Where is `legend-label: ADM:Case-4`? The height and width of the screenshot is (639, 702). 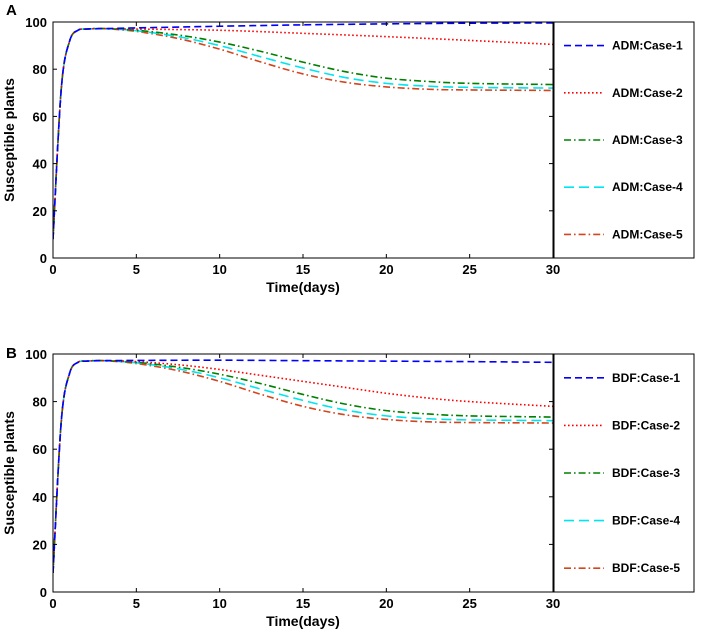
legend-label: ADM:Case-4 is located at coordinates (647, 187).